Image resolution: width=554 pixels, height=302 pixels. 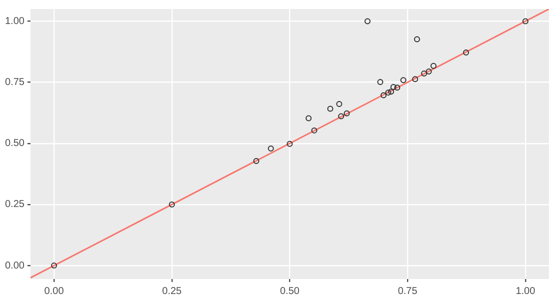 I want to click on x-tick-label: 0.50, so click(x=290, y=291).